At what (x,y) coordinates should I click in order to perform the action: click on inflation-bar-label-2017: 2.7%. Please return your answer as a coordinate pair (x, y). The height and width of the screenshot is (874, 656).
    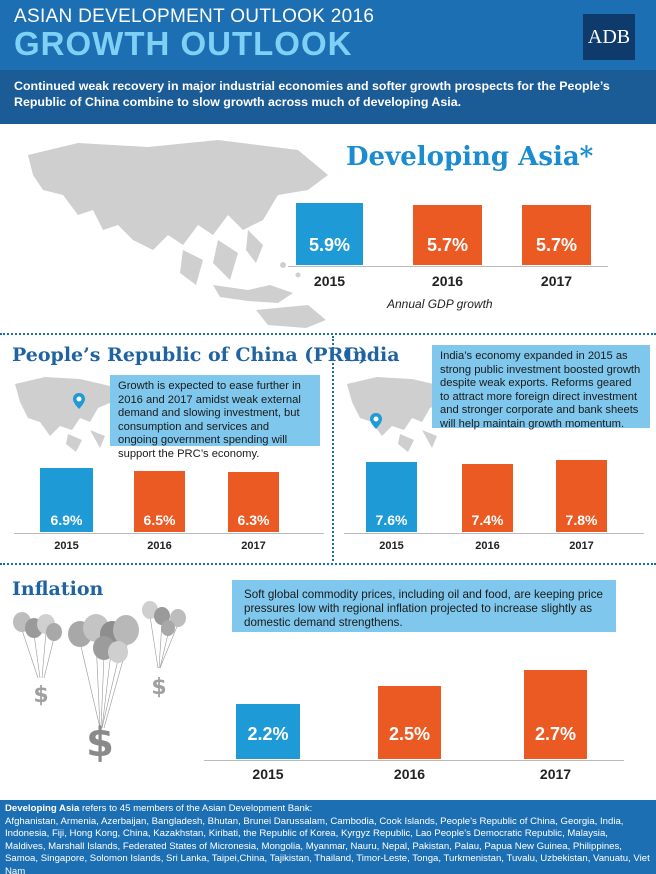
    Looking at the image, I should click on (555, 734).